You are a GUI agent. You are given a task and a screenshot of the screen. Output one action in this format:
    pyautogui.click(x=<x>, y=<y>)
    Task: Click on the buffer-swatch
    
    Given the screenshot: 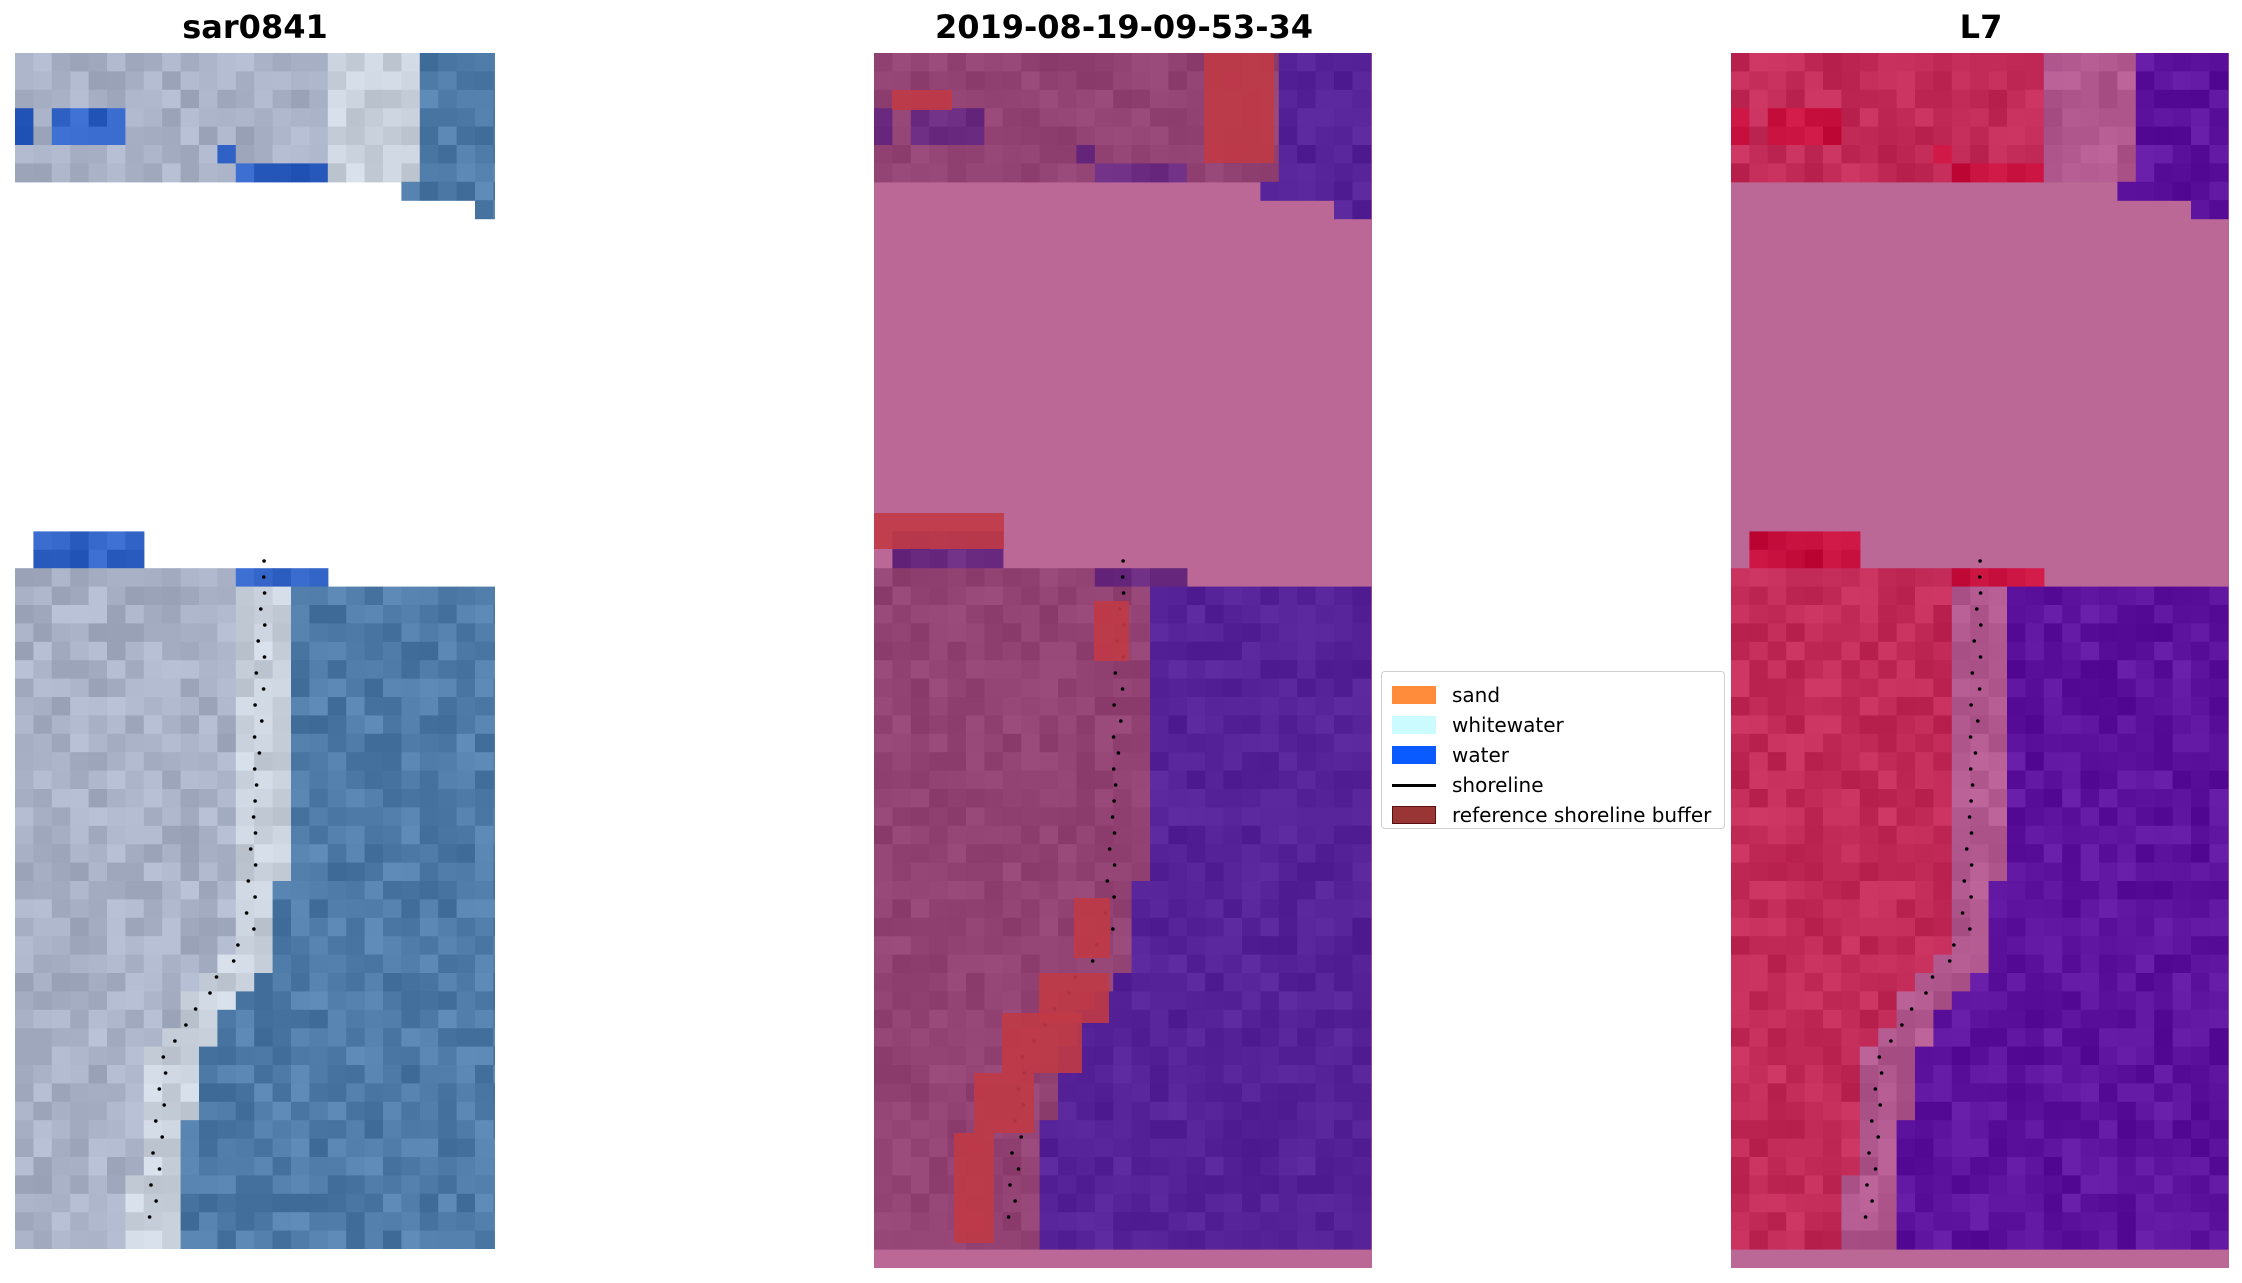 What is the action you would take?
    pyautogui.click(x=1414, y=815)
    